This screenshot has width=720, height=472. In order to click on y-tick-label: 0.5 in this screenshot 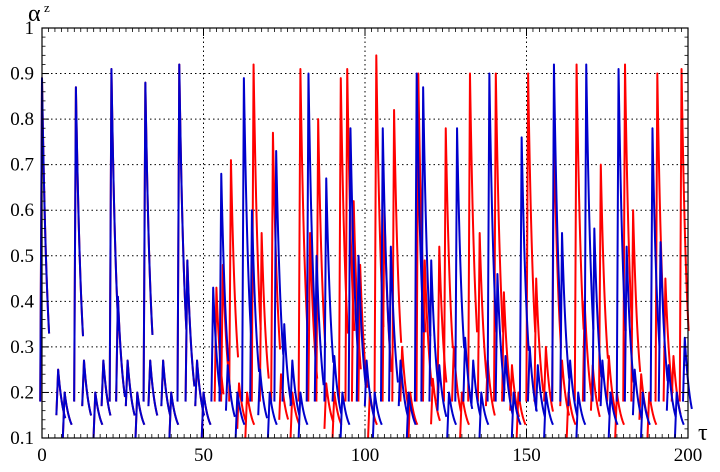, I will do `click(22, 256)`.